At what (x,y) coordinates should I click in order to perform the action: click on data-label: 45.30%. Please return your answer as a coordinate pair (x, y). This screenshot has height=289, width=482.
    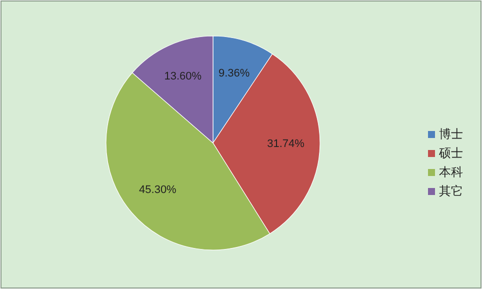
    Looking at the image, I should click on (158, 190).